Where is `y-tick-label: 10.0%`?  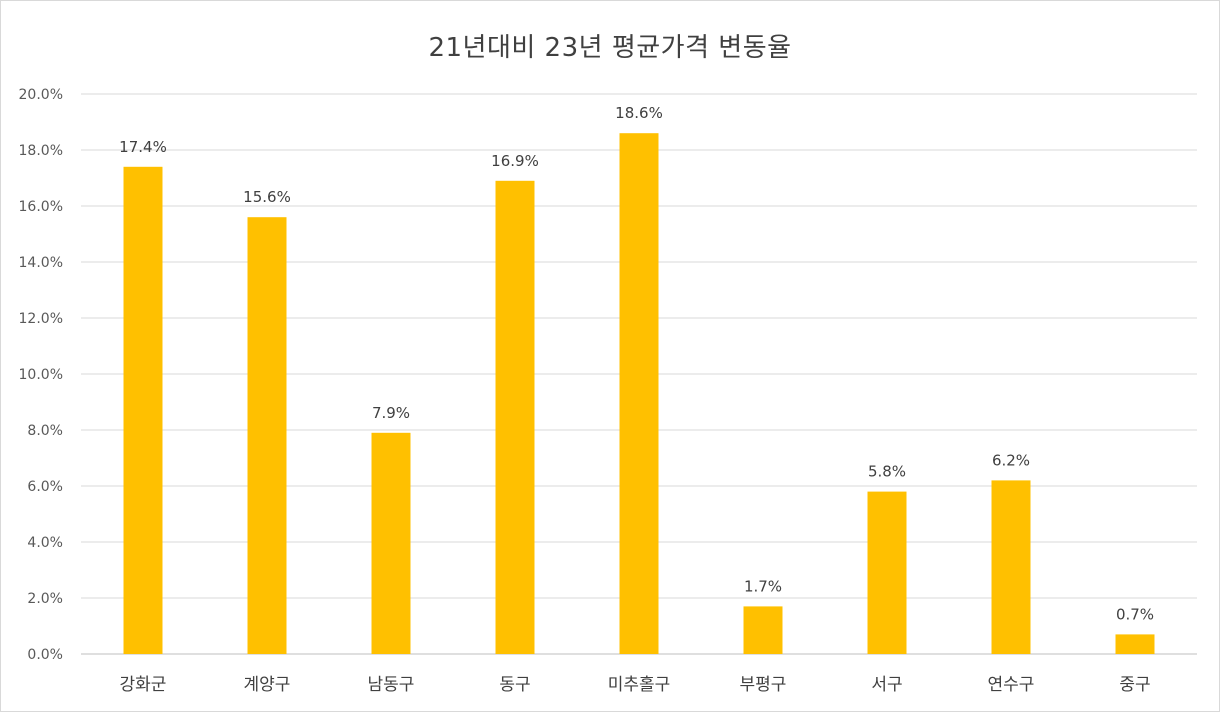
y-tick-label: 10.0% is located at coordinates (41, 375).